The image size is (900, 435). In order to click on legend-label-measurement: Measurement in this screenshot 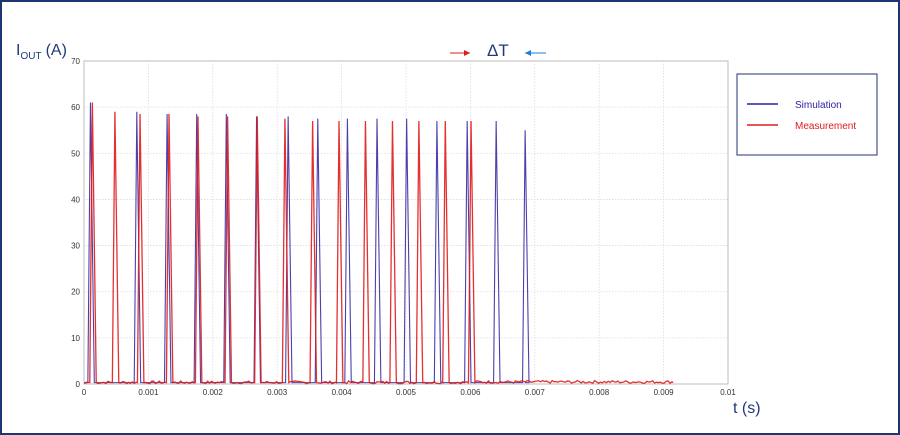, I will do `click(825, 126)`.